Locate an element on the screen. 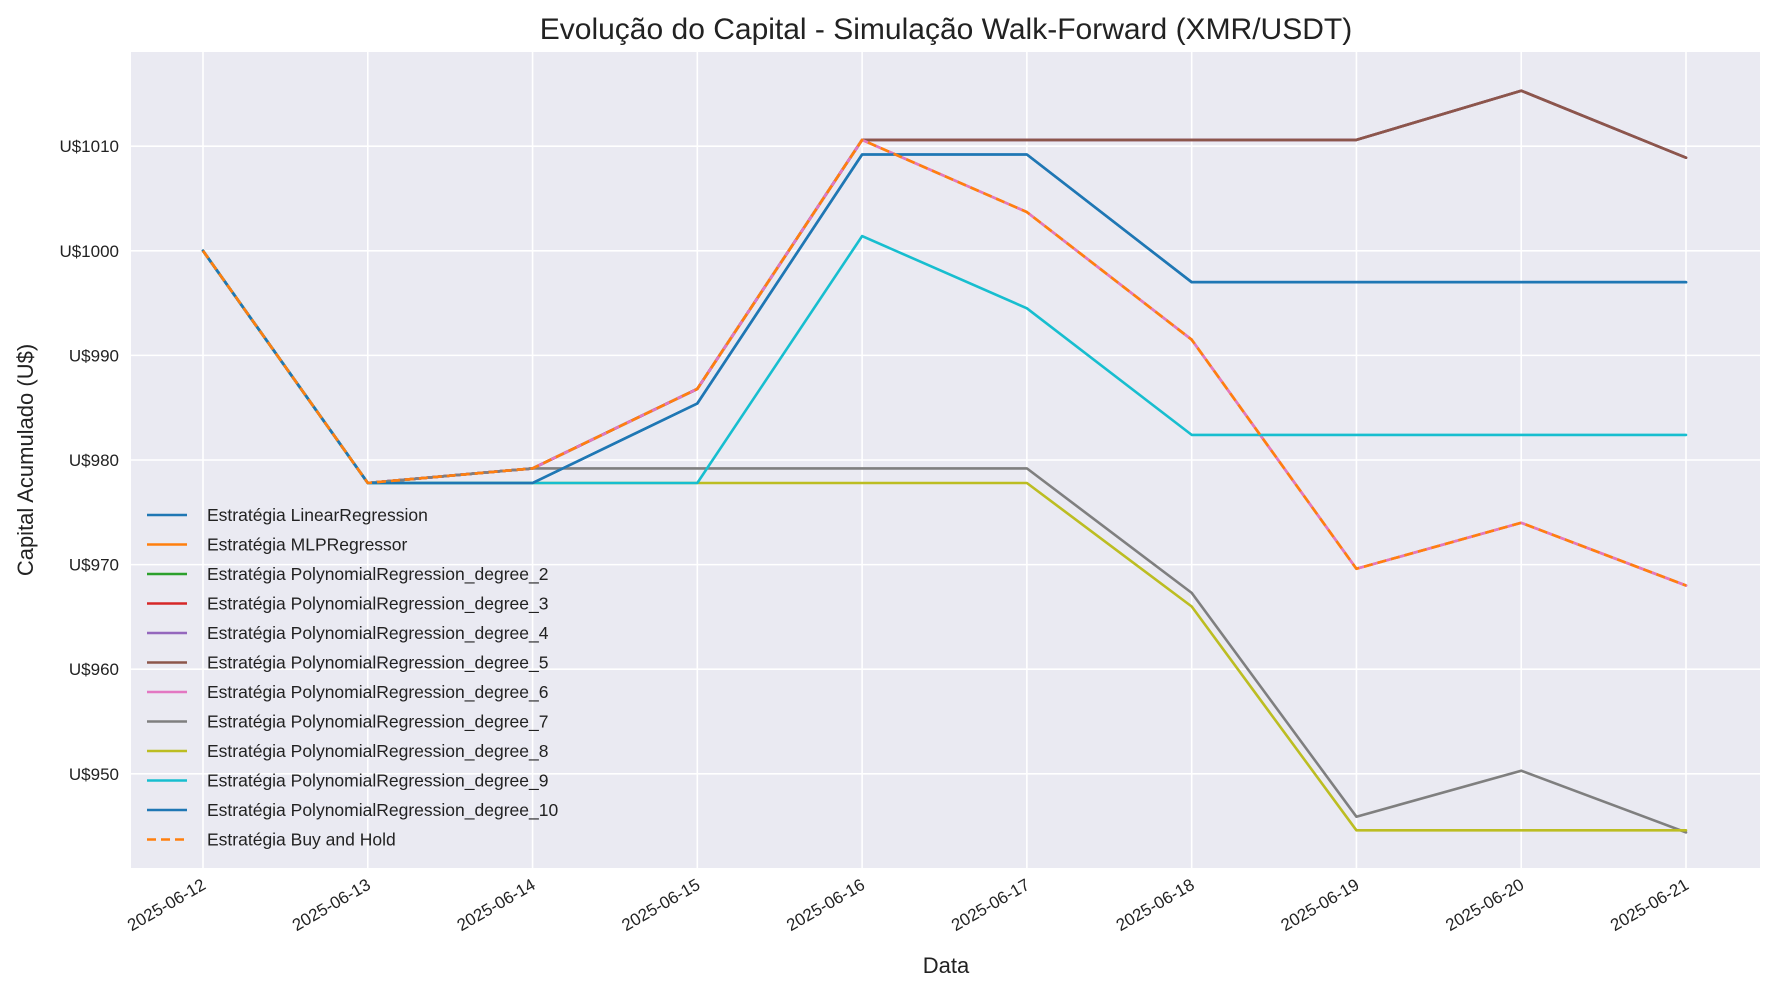 Image resolution: width=1771 pixels, height=991 pixels. legend-label: Estratégia MLPRegressor is located at coordinates (307, 545).